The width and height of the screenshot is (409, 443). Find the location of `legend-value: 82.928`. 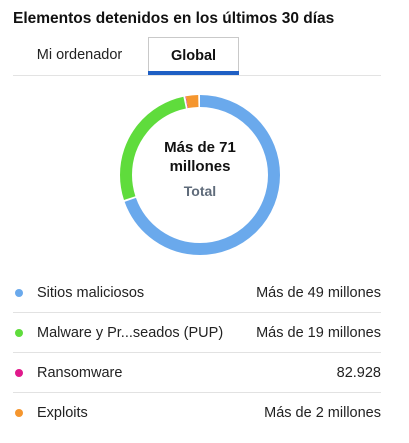

legend-value: 82.928 is located at coordinates (358, 372).